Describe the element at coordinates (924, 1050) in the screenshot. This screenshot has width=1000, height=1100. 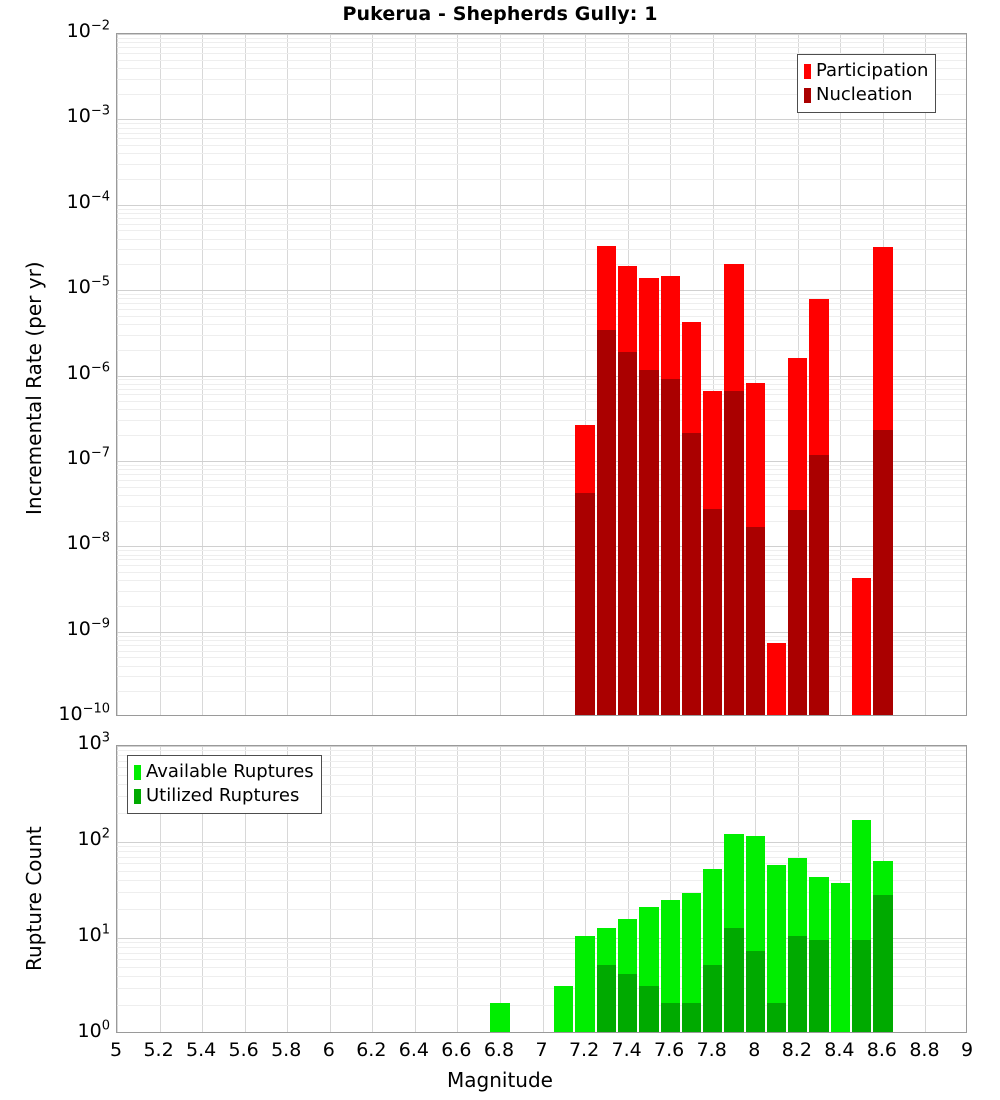
I see `x-axis-tick-label: 8.8` at that location.